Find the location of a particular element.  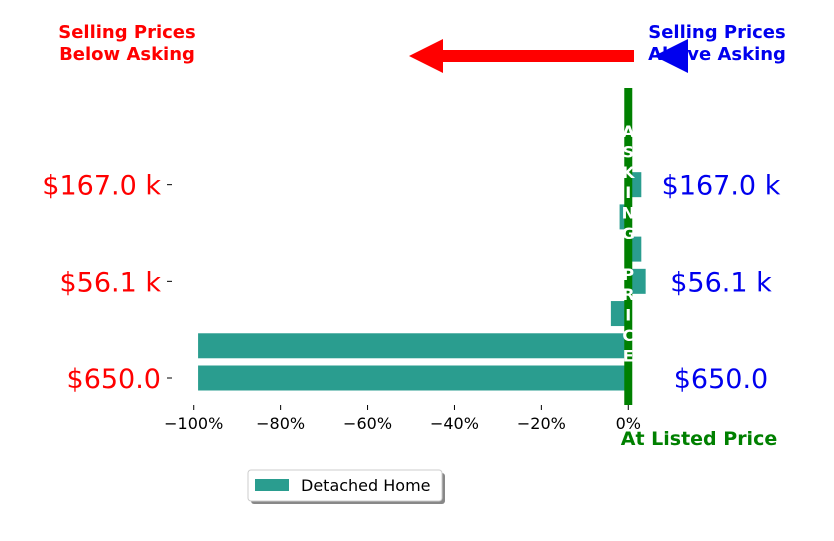

legend: Detached Home is located at coordinates (346, 486).